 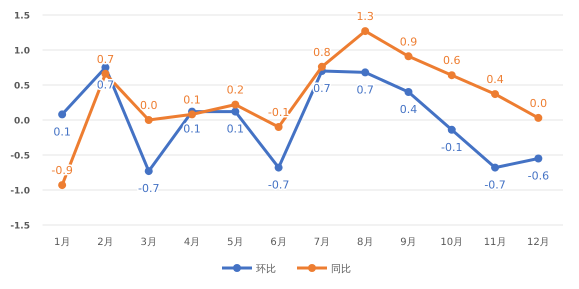 I want to click on x-tick-label: 9月, so click(x=408, y=242).